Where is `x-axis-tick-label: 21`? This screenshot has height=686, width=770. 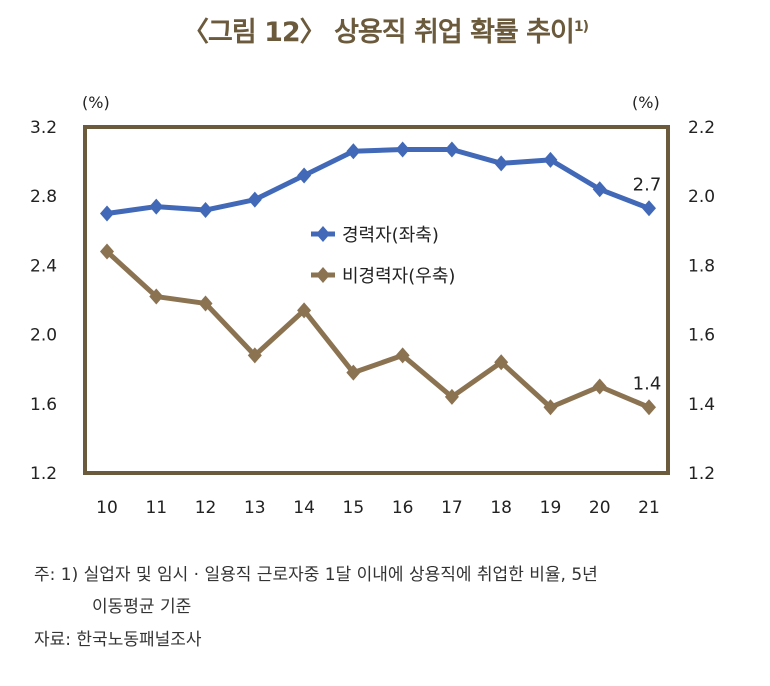
x-axis-tick-label: 21 is located at coordinates (649, 508).